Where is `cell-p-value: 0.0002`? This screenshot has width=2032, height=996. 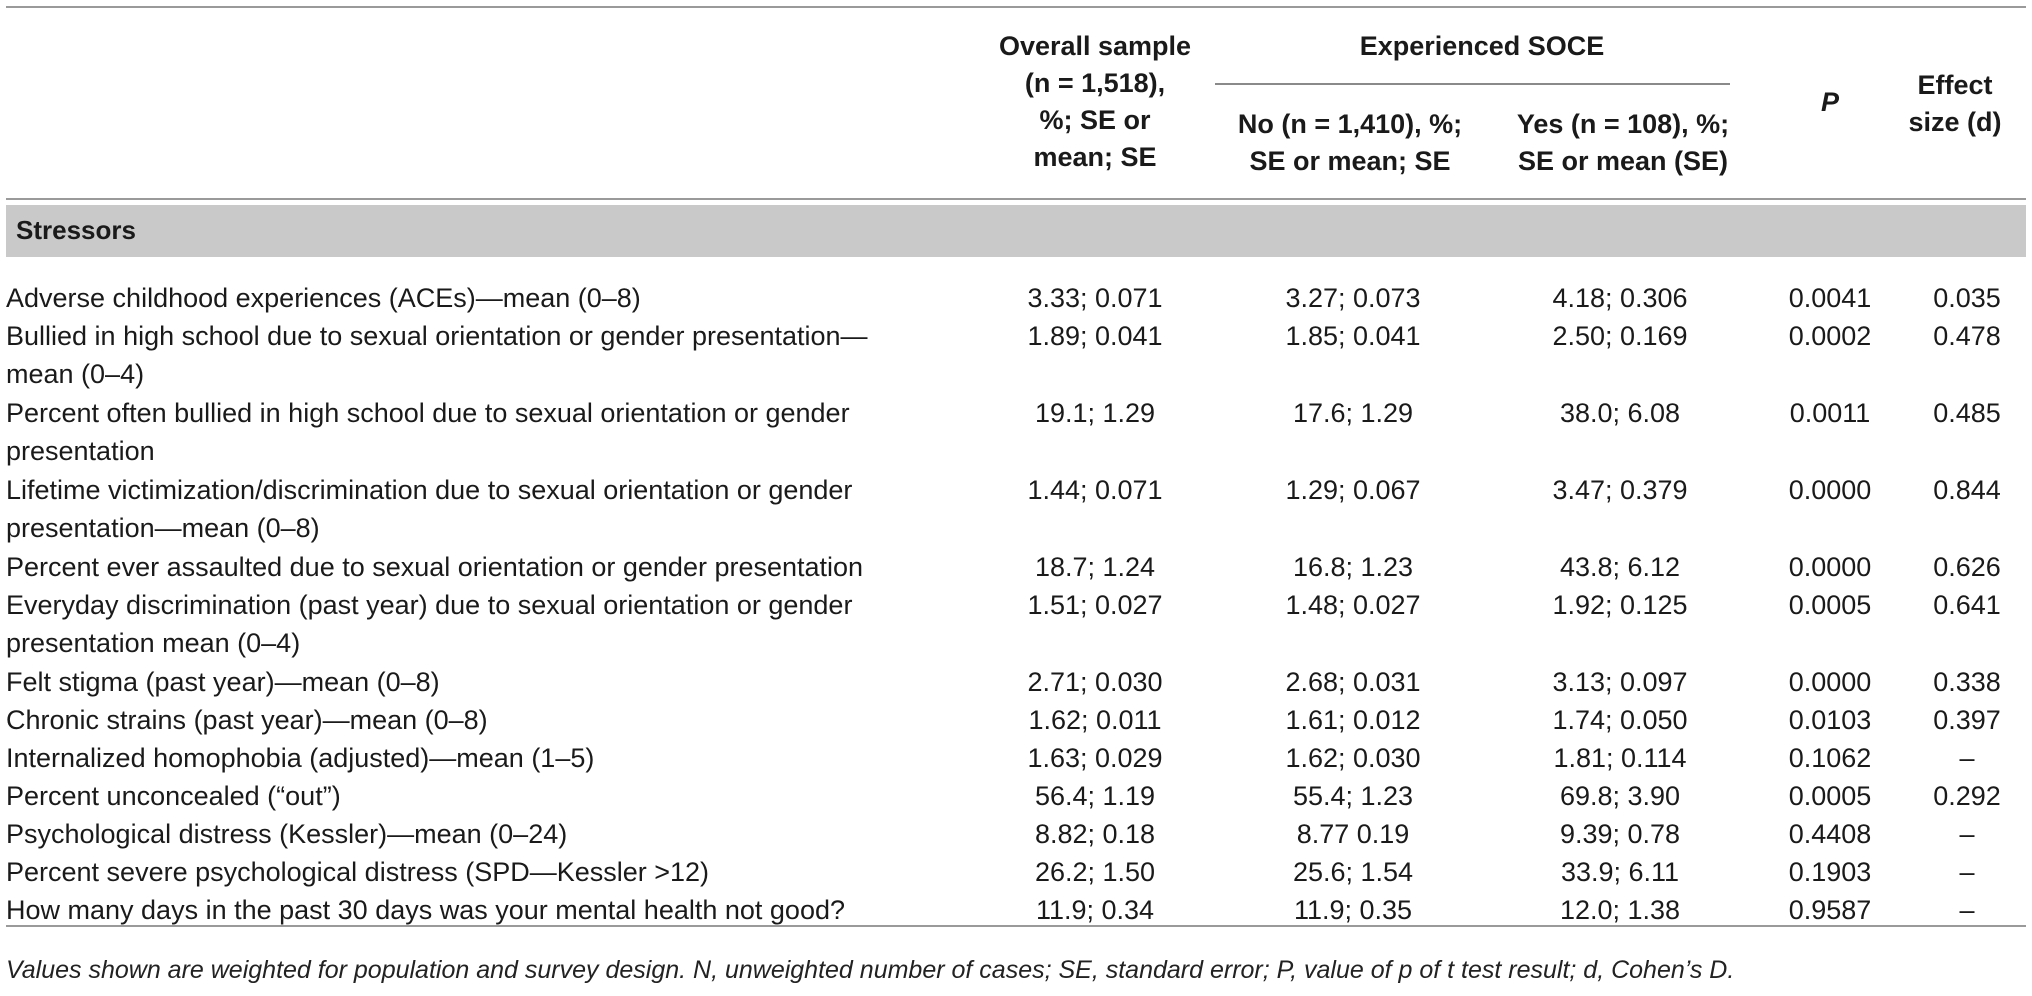 cell-p-value: 0.0002 is located at coordinates (1830, 336).